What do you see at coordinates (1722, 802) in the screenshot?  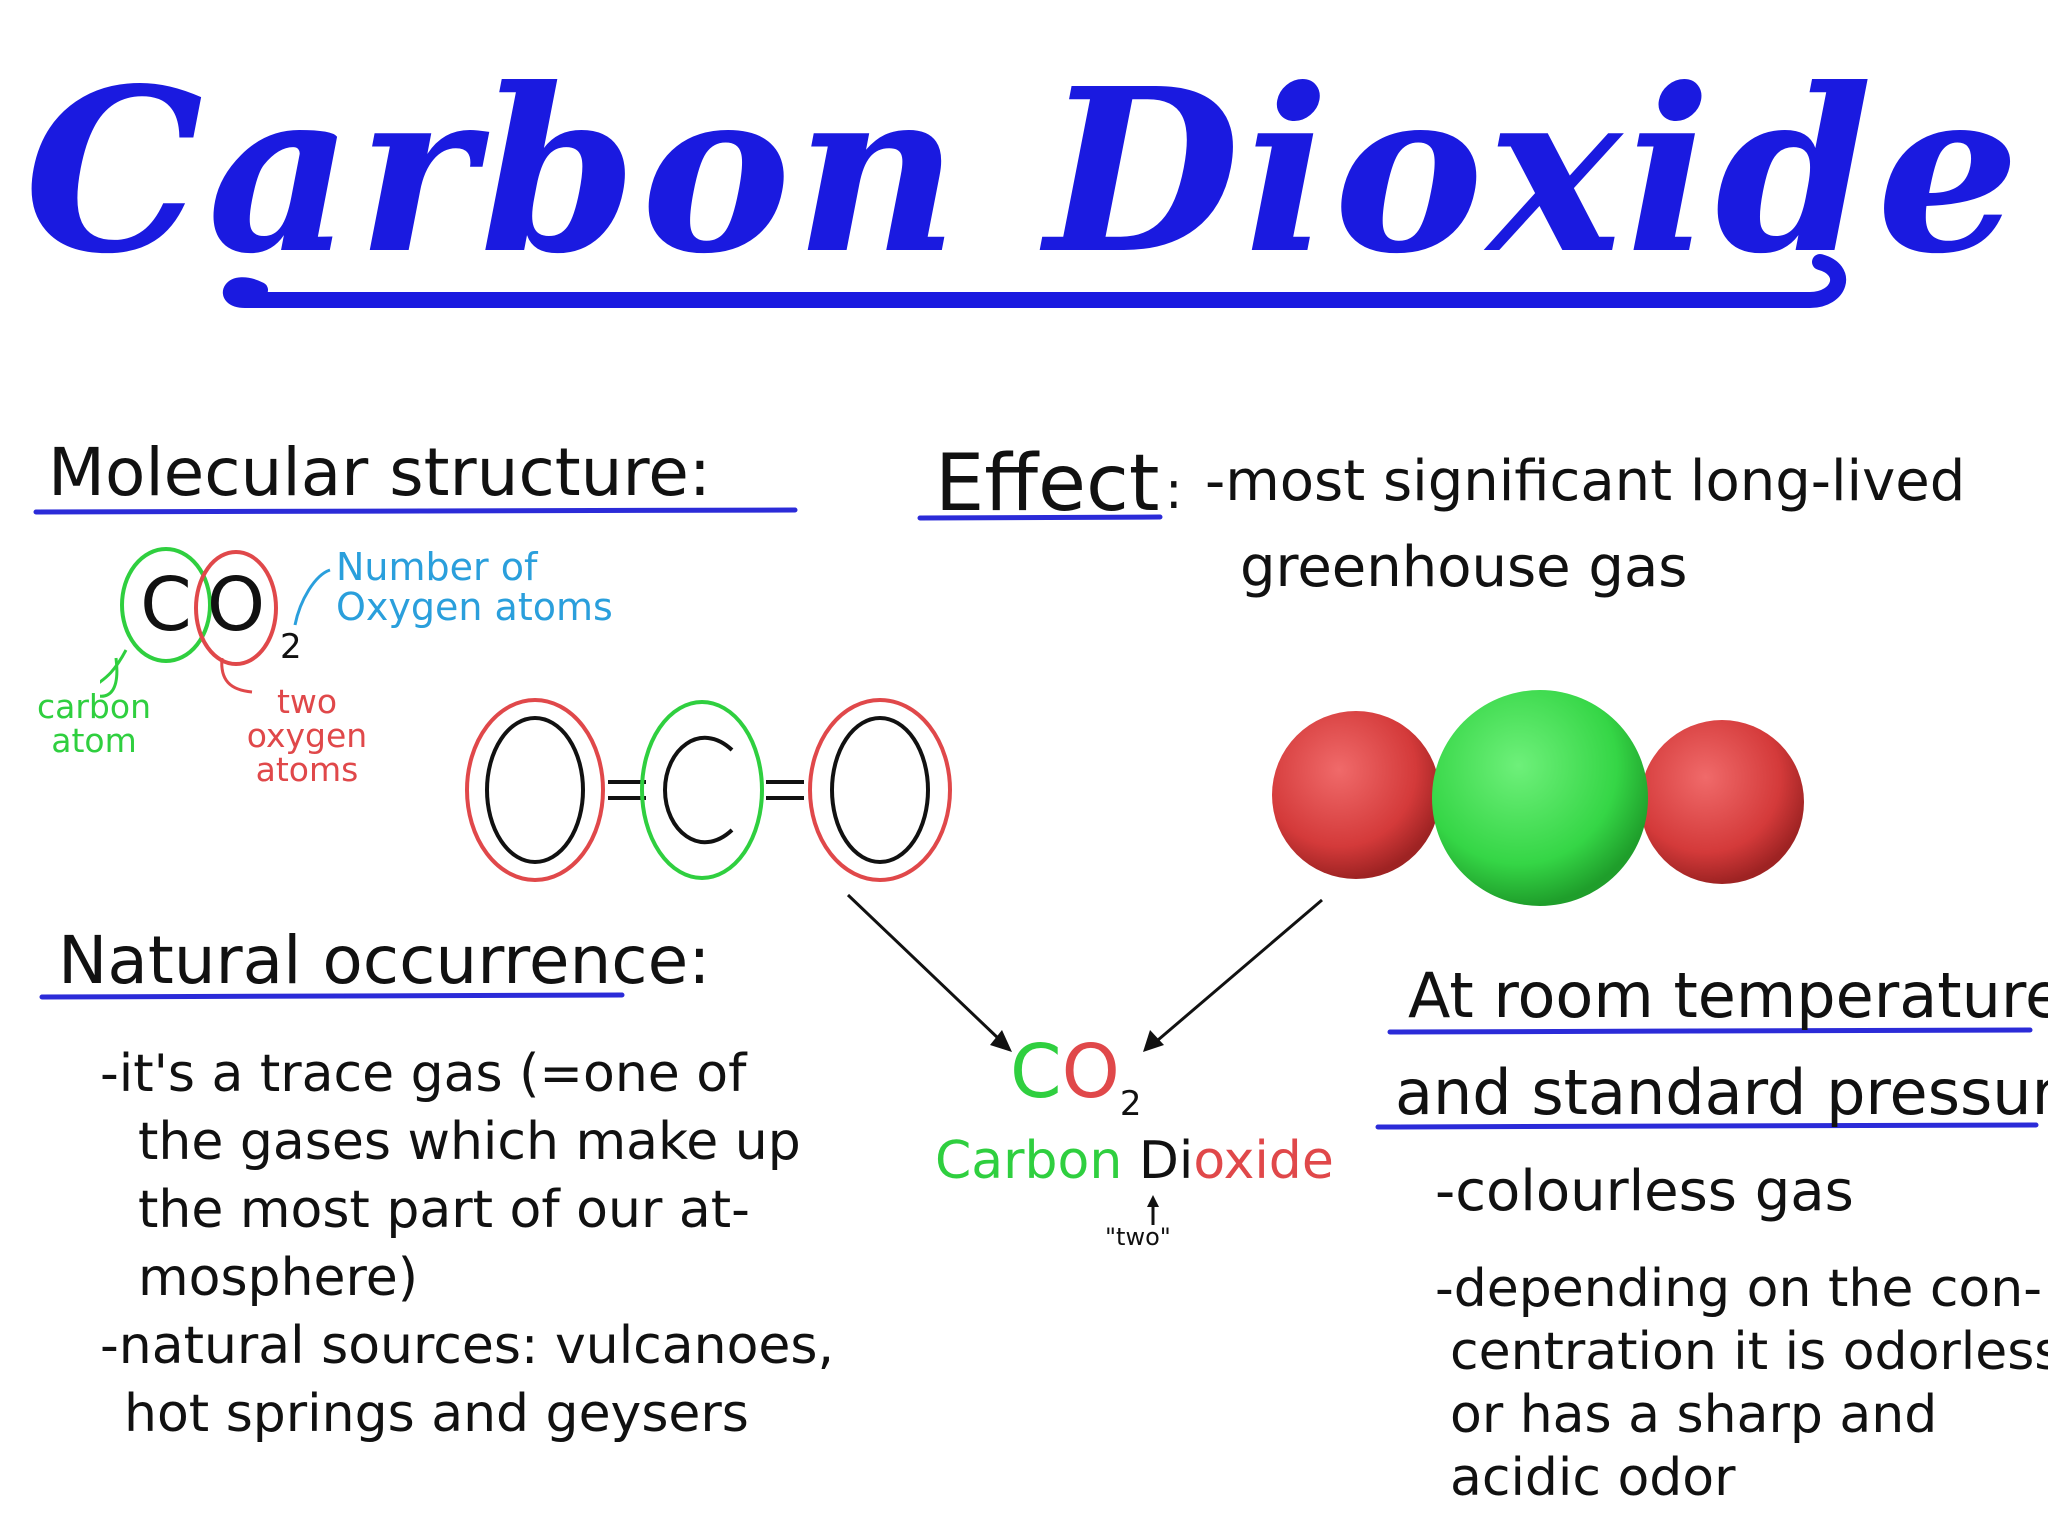 I see `right-oxygen-ball` at bounding box center [1722, 802].